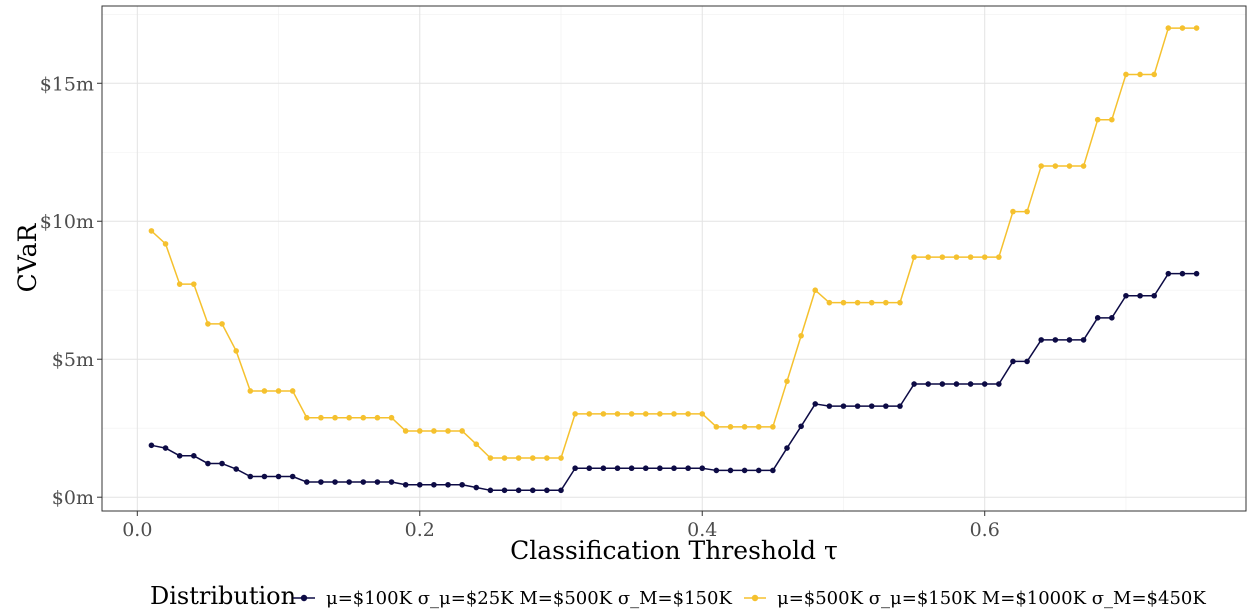  What do you see at coordinates (137, 530) in the screenshot?
I see `x-tick-label: 0.0` at bounding box center [137, 530].